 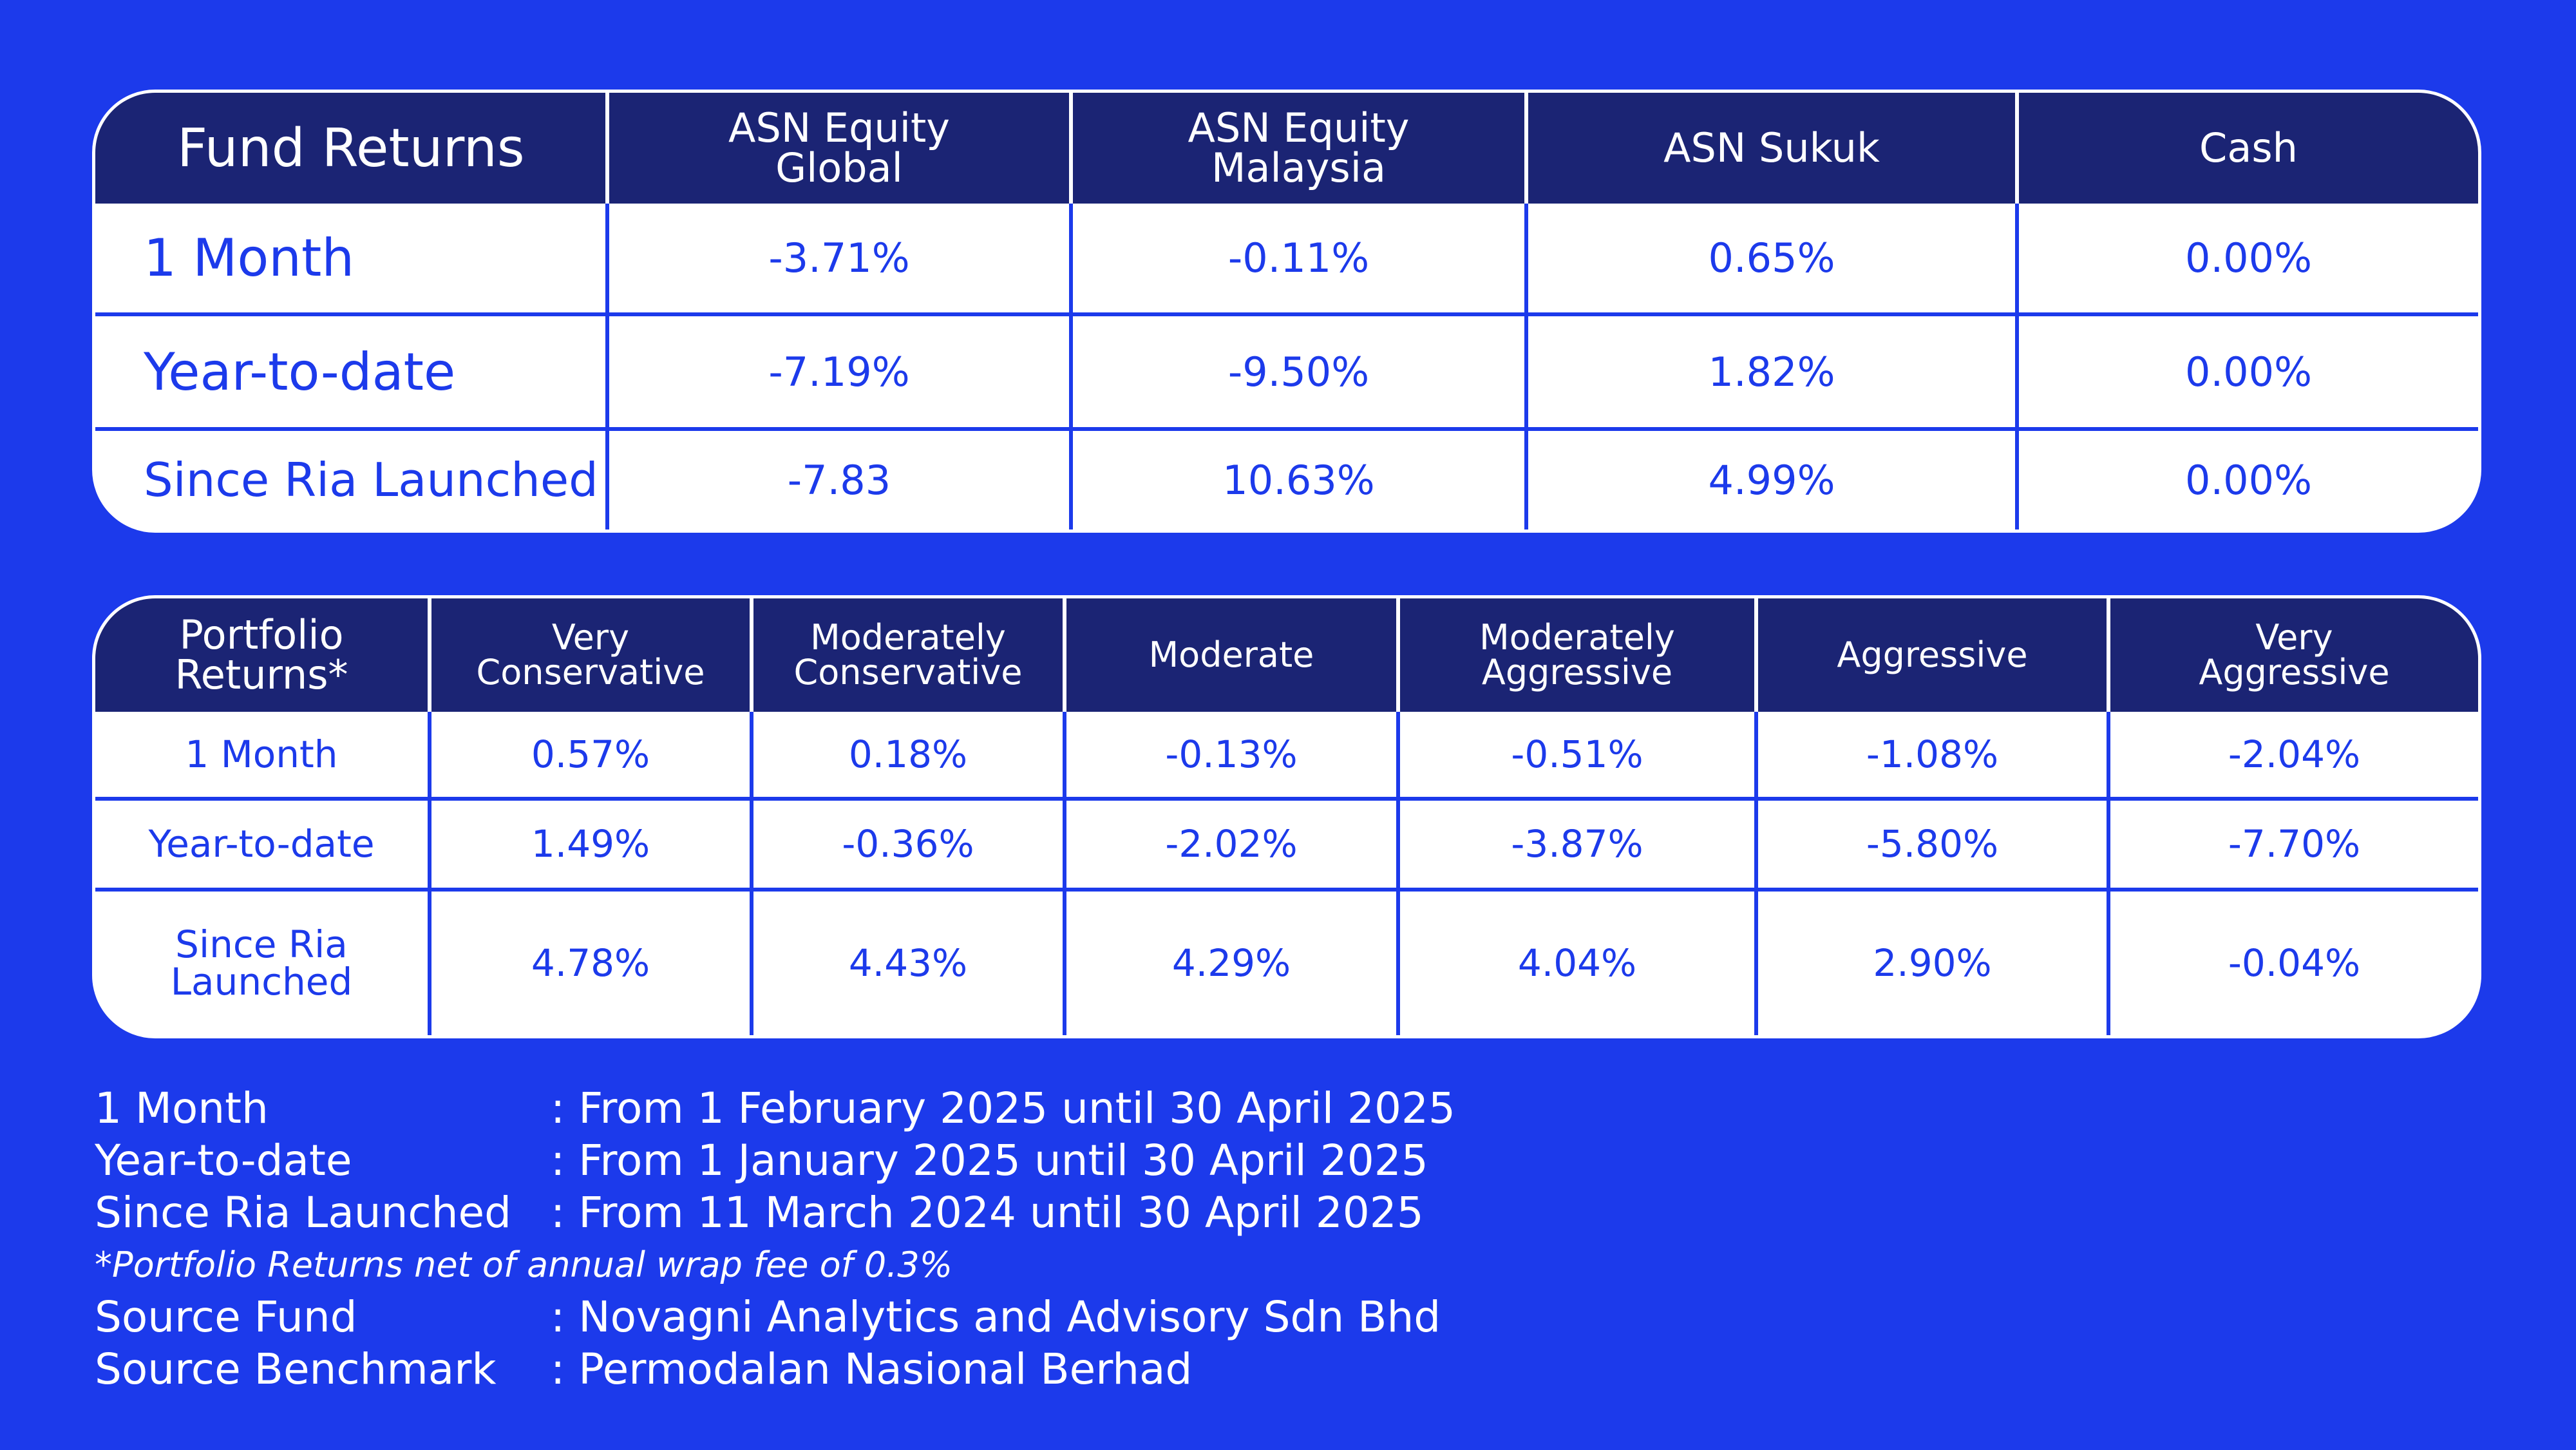 I want to click on column-header: Moderately Conservative, so click(x=908, y=655).